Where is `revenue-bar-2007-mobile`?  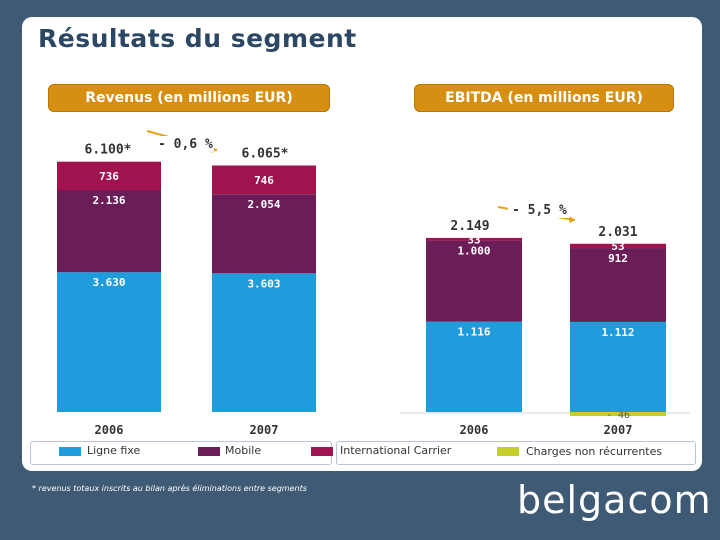
revenue-bar-2007-mobile is located at coordinates (264, 234).